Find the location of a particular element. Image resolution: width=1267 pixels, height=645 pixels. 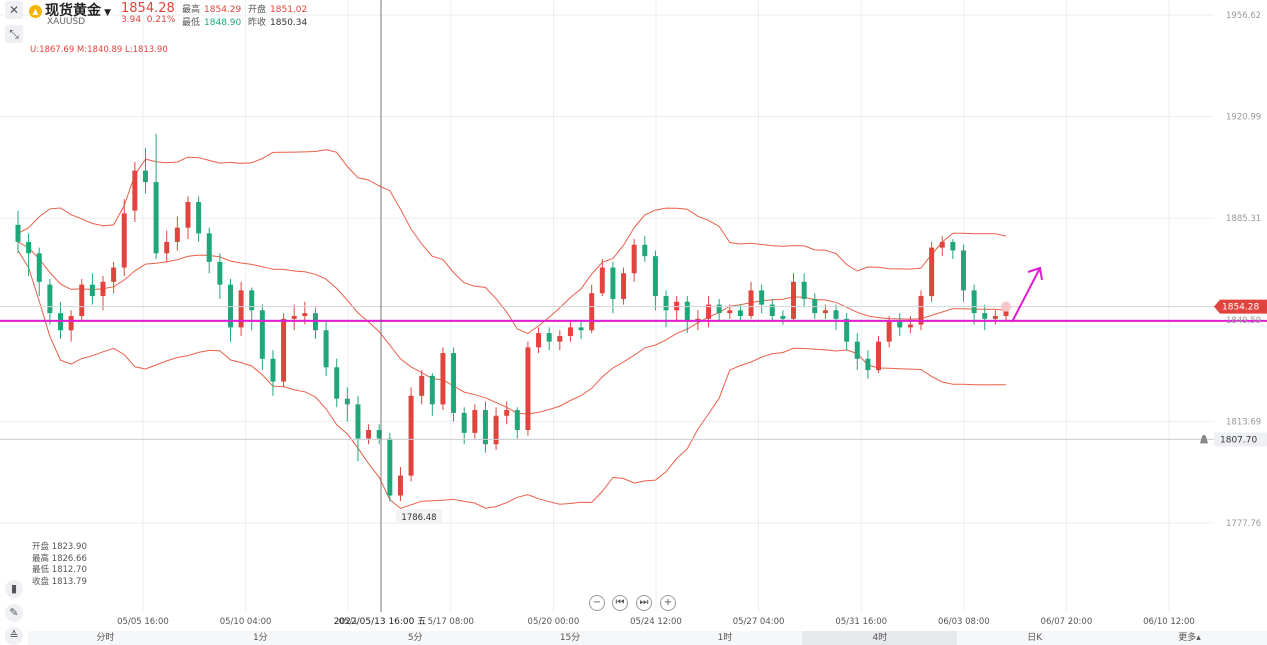

crosshair-open: 开盘 1823.90 is located at coordinates (59, 547).